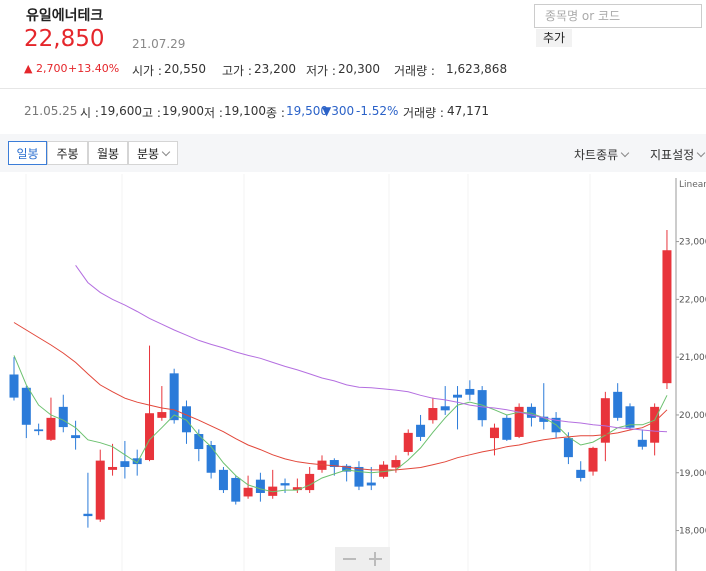 This screenshot has height=571, width=706. What do you see at coordinates (377, 111) in the screenshot?
I see `day-change-pct: -1.52%` at bounding box center [377, 111].